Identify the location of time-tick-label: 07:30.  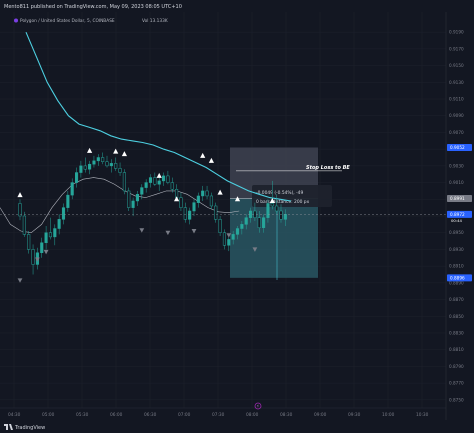
(218, 415).